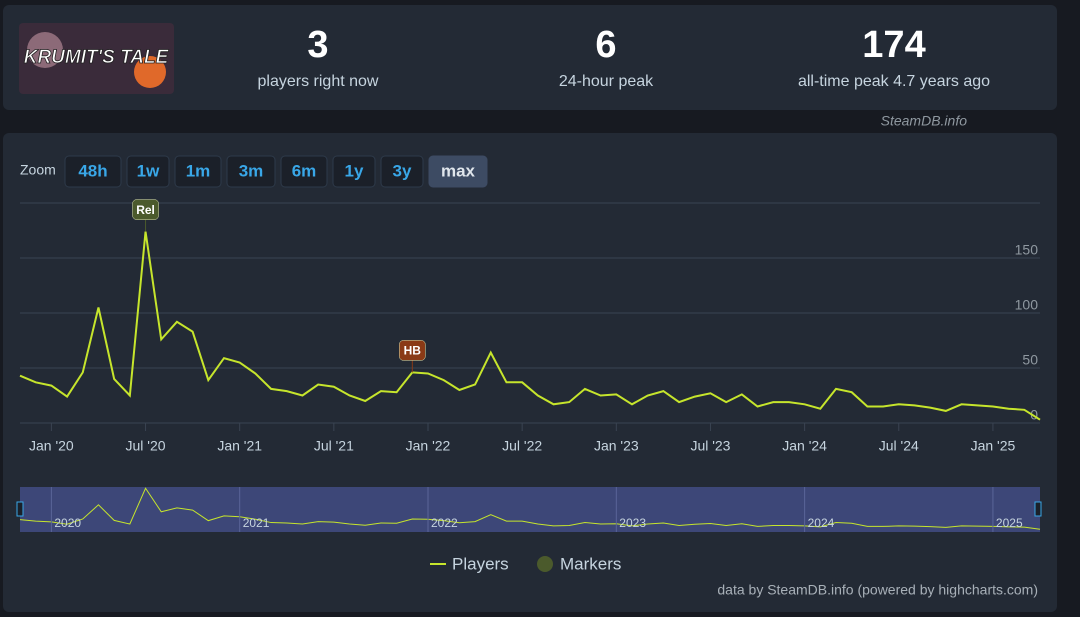  I want to click on zoom-button-label: 6m, so click(304, 170).